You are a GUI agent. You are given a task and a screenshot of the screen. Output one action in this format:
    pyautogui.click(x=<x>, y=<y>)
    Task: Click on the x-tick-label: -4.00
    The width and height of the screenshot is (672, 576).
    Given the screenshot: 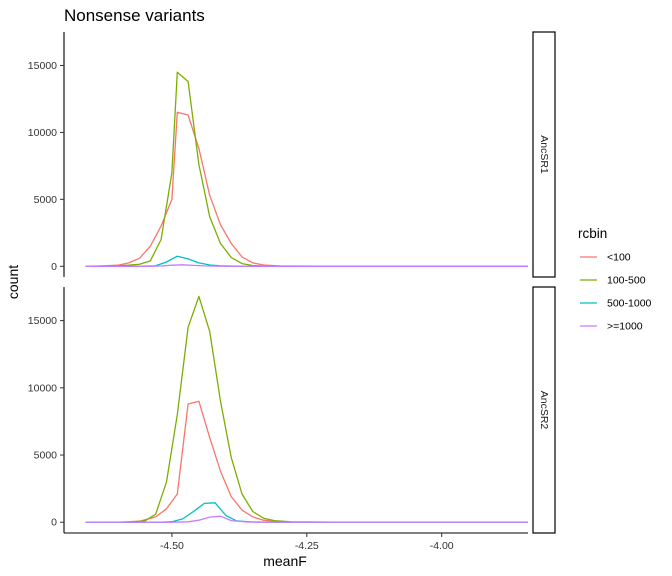 What is the action you would take?
    pyautogui.click(x=442, y=546)
    